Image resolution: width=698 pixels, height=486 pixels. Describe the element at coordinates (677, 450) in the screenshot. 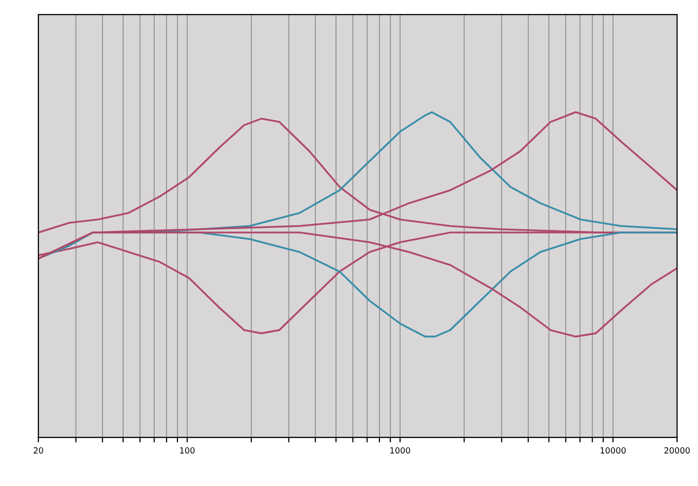

I see `x-tick-label: 20000` at that location.